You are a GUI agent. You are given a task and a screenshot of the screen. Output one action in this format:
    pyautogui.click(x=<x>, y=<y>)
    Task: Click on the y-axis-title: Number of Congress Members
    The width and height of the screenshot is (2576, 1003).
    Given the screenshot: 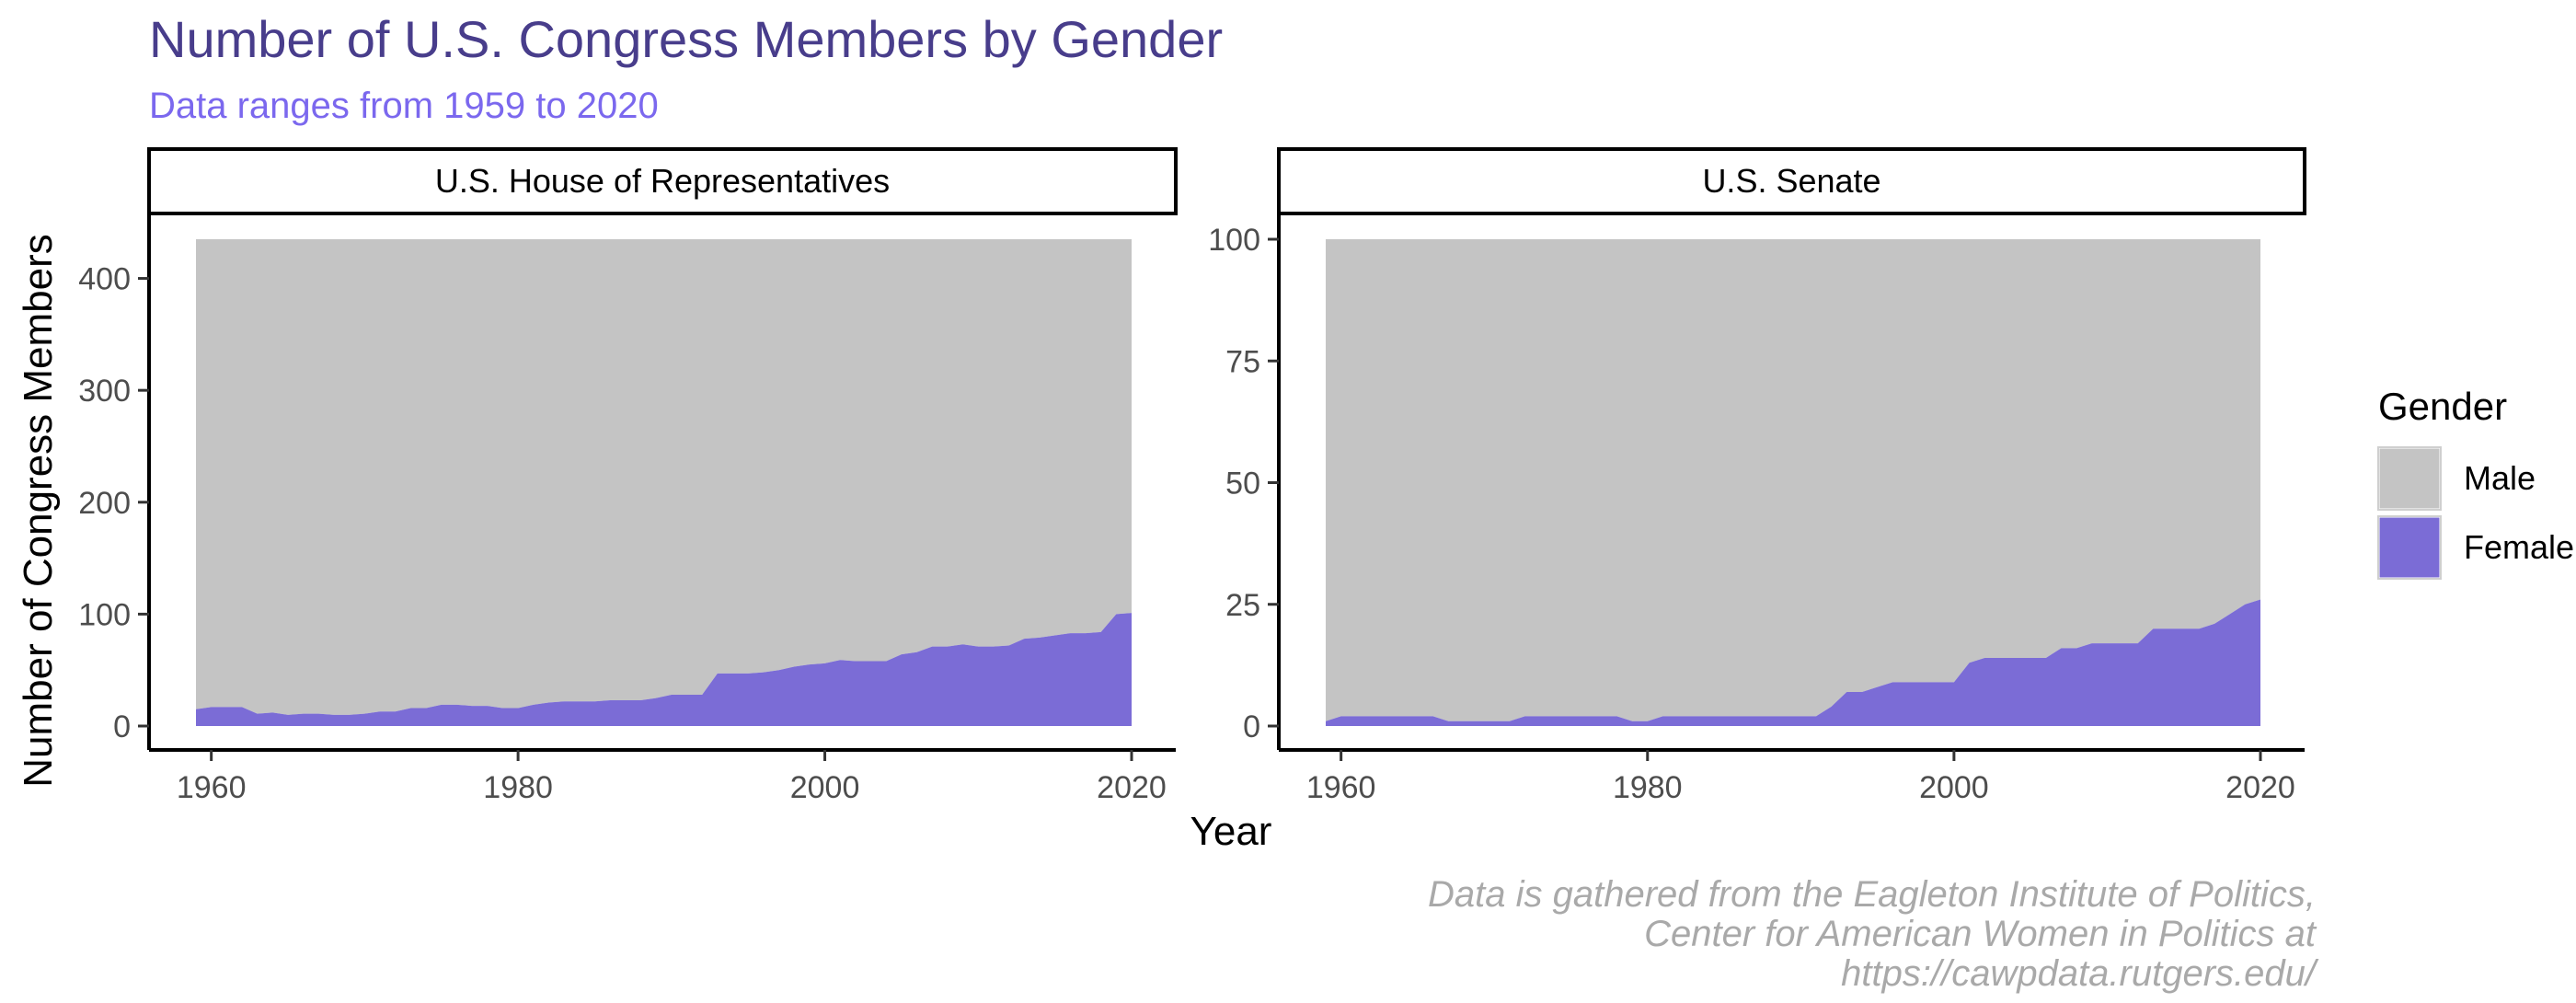 What is the action you would take?
    pyautogui.click(x=38, y=511)
    